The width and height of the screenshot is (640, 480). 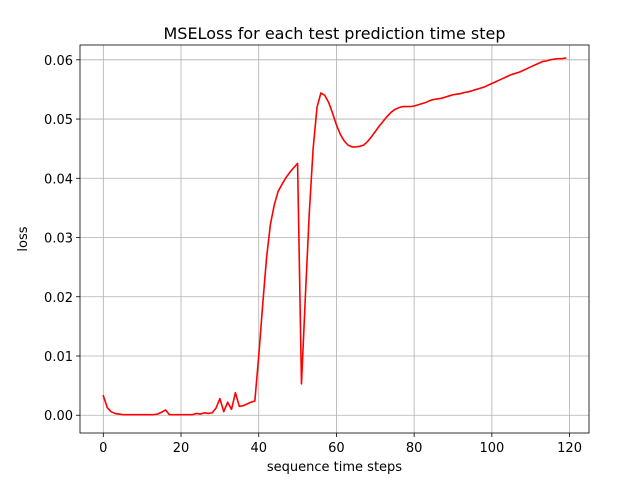 What do you see at coordinates (23, 238) in the screenshot?
I see `y-axis-label: loss` at bounding box center [23, 238].